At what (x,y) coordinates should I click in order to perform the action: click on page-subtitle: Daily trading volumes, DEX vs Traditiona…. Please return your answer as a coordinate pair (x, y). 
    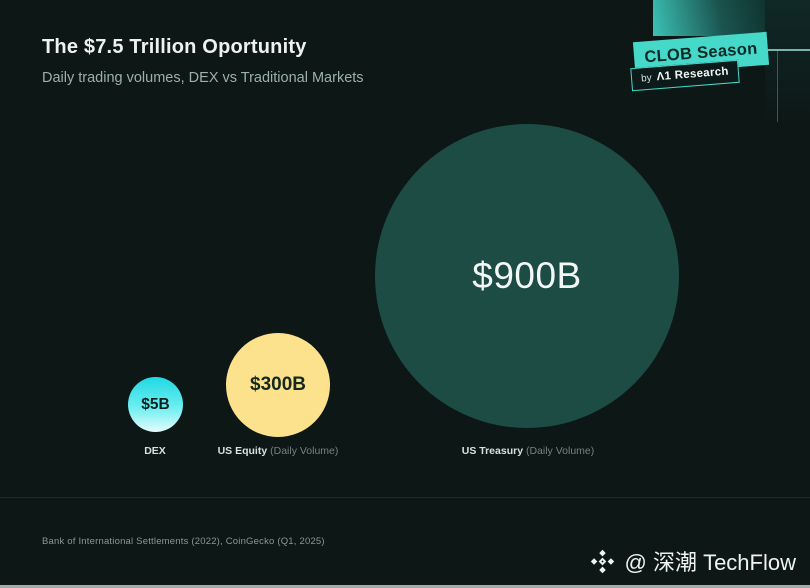
    Looking at the image, I should click on (203, 78).